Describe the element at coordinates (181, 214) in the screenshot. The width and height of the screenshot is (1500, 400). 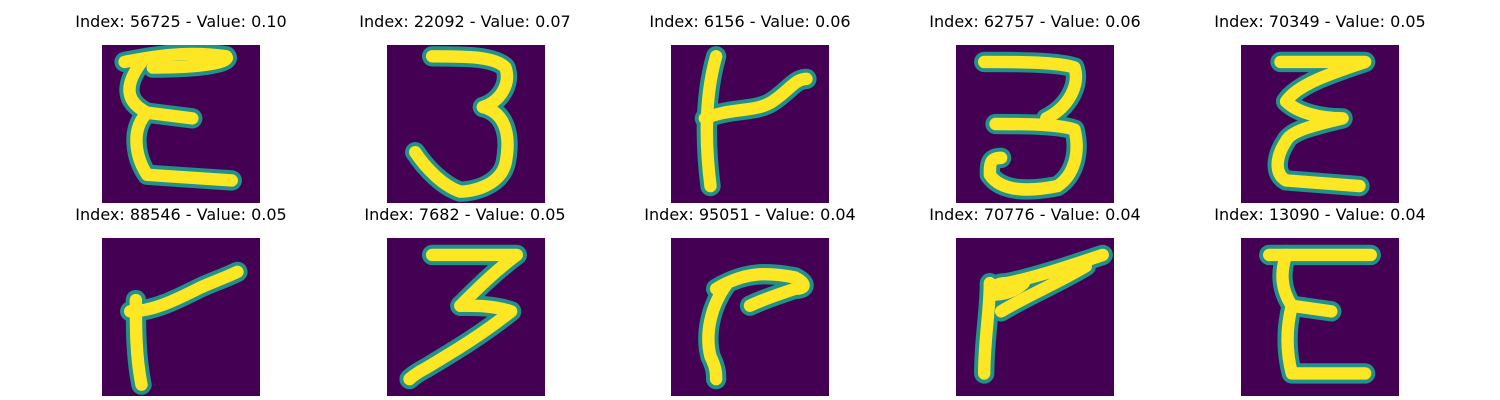
I see `panel-title: Index: 88546 - Value: 0.05` at that location.